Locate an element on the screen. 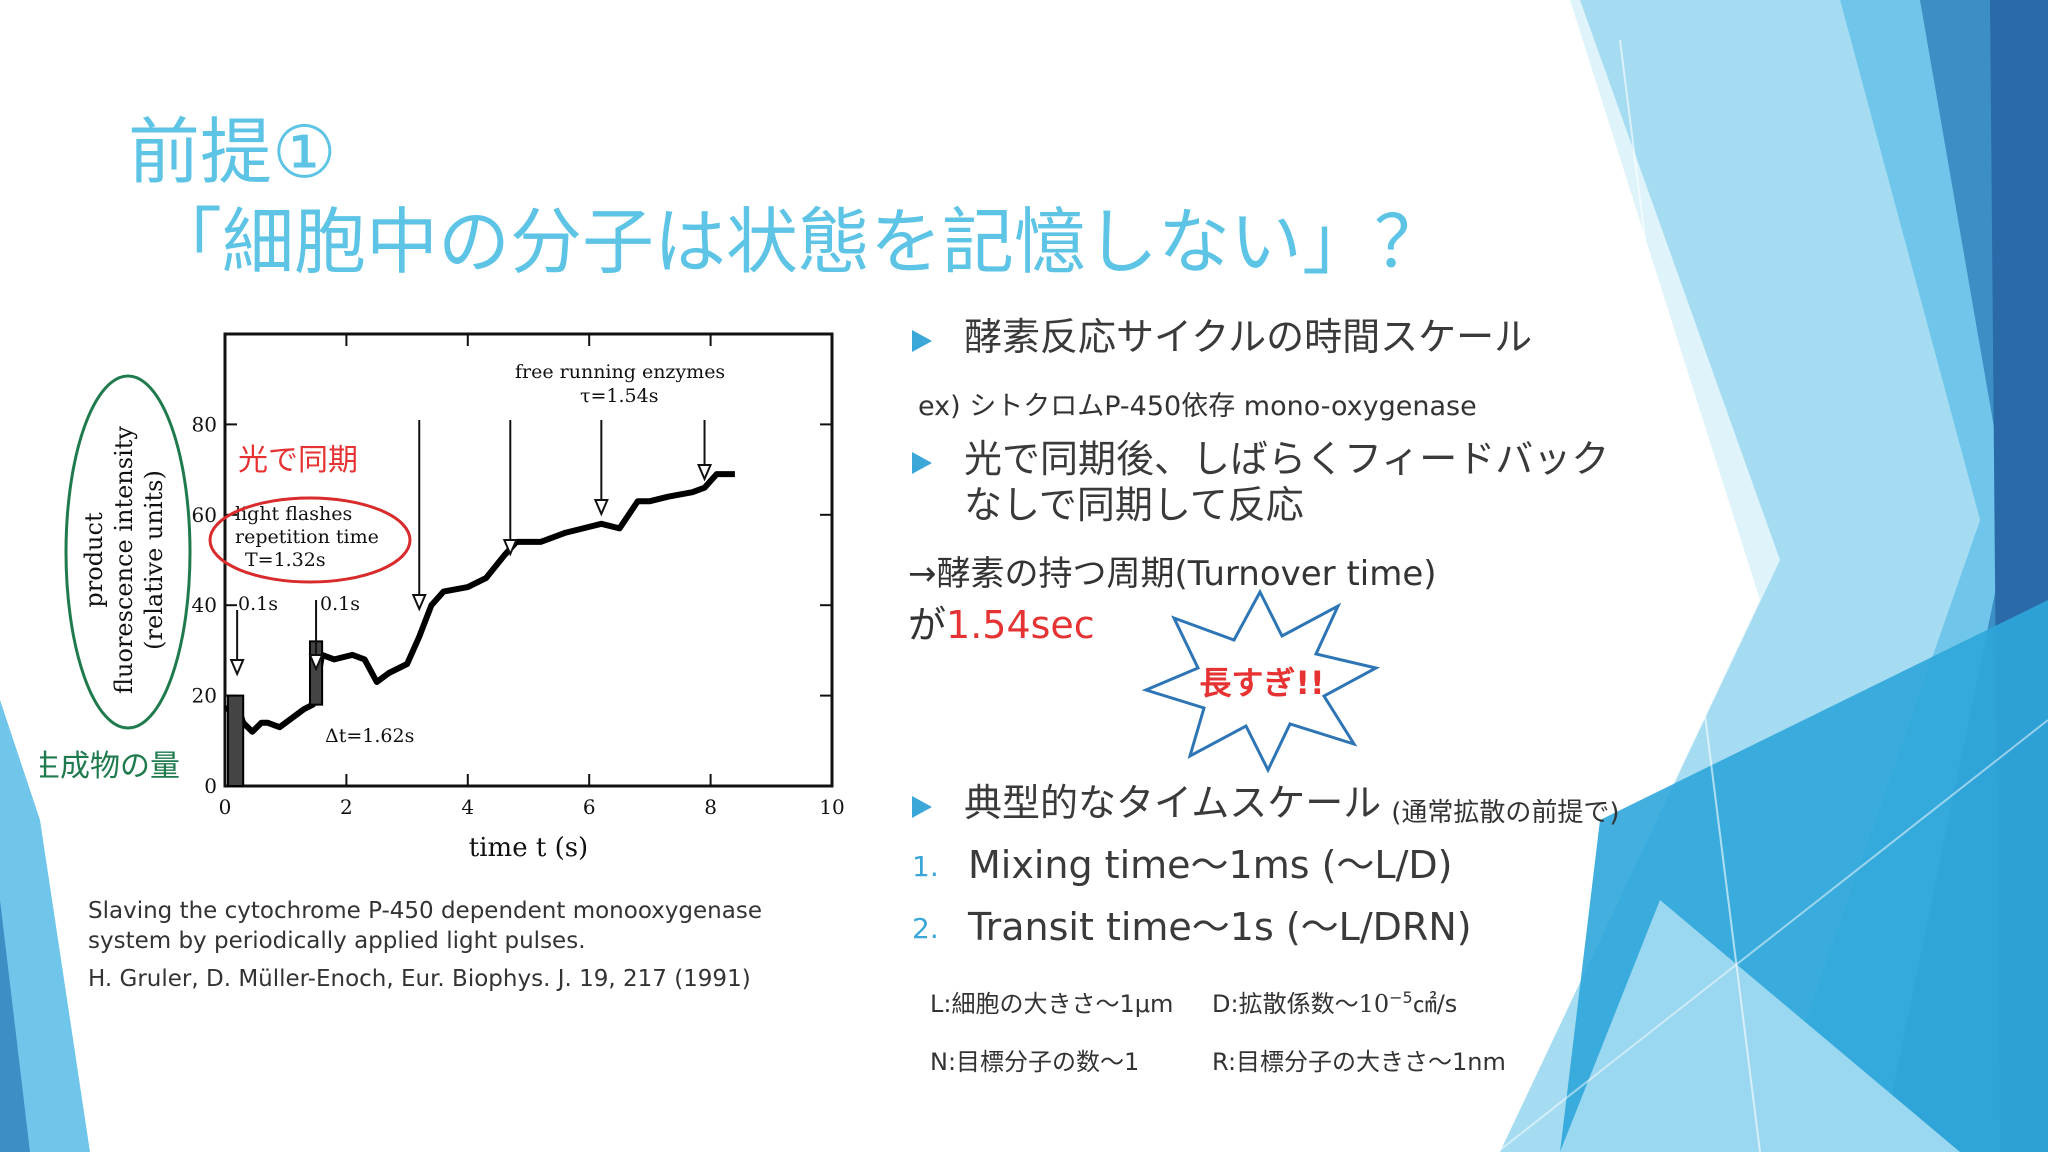 The height and width of the screenshot is (1152, 2048). numbered-item-1-text: Mixing time～1ms (～L/D) is located at coordinates (1210, 865).